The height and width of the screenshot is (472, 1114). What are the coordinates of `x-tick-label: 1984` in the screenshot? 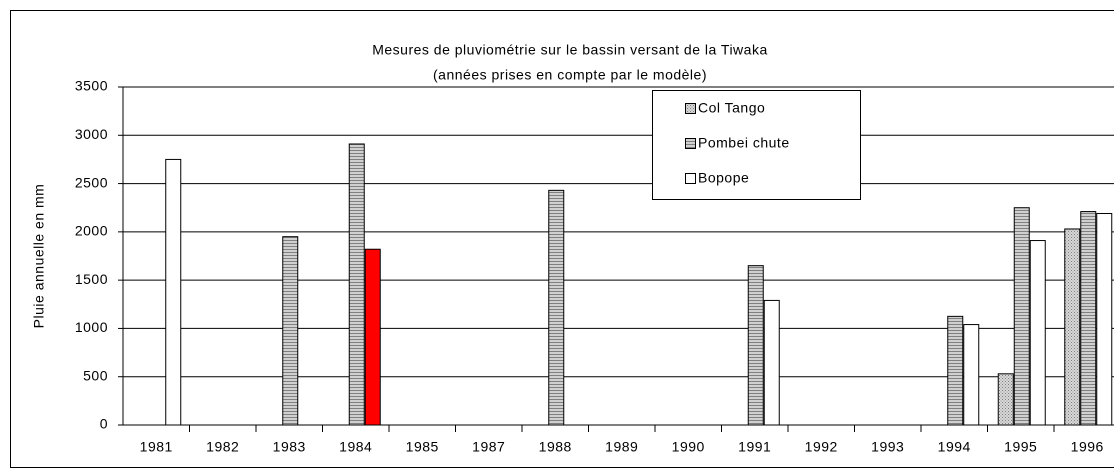 It's located at (355, 447).